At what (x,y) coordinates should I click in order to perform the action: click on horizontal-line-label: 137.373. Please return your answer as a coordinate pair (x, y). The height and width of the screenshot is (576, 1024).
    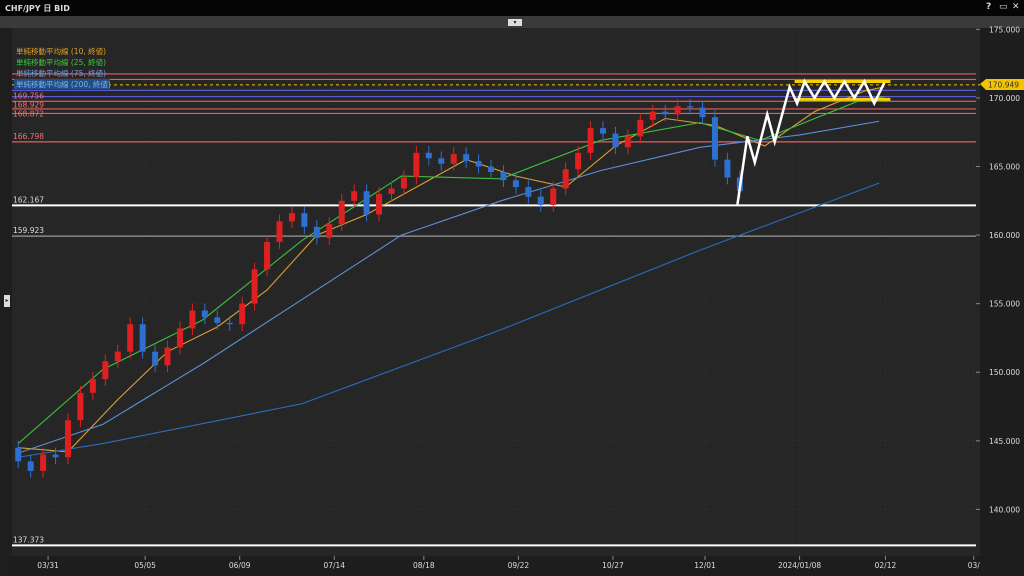
    Looking at the image, I should click on (28, 539).